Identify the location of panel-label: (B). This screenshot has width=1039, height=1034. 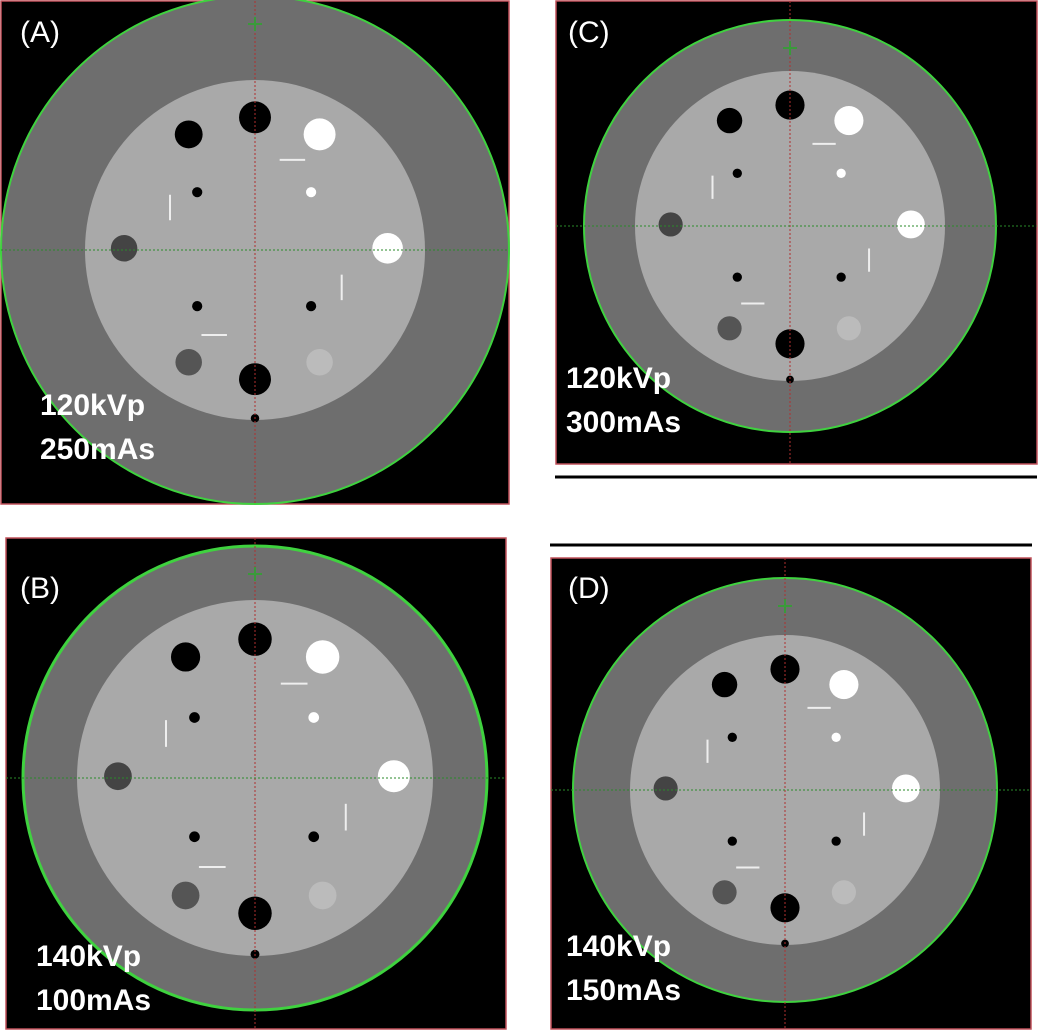
(40, 588).